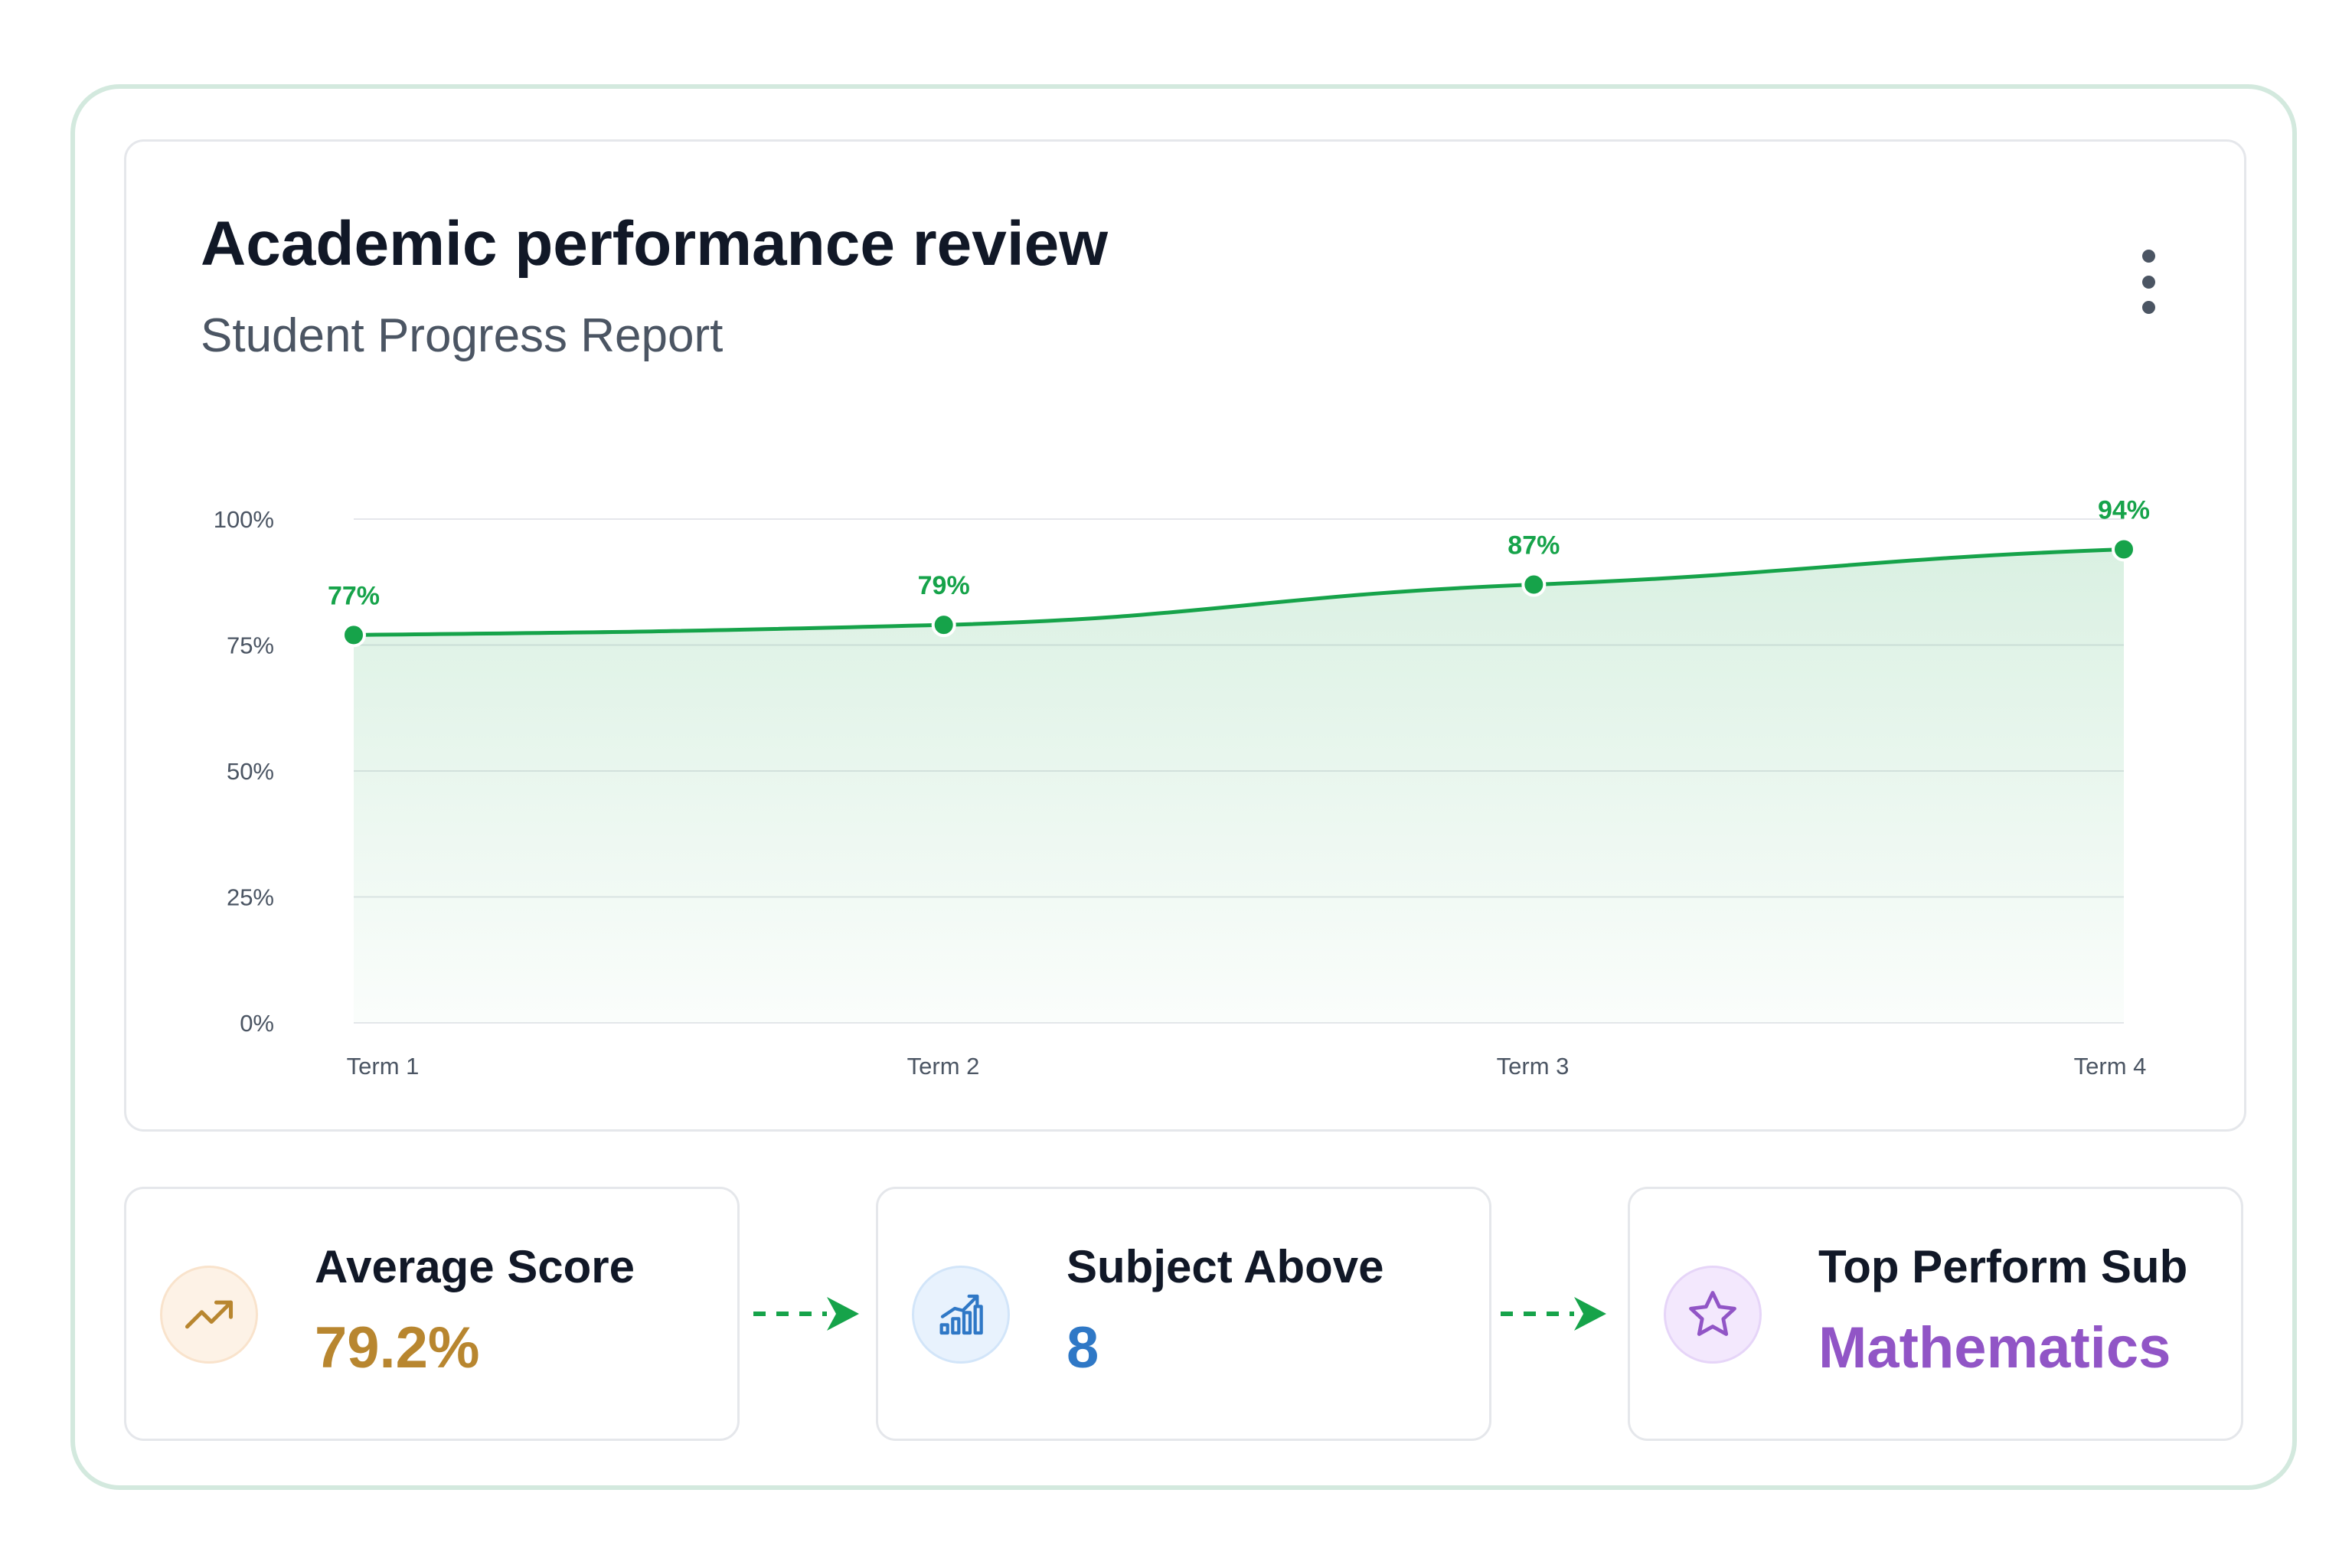 The height and width of the screenshot is (1568, 2352). Describe the element at coordinates (383, 1066) in the screenshot. I see `x-tick-label: Term 1` at that location.